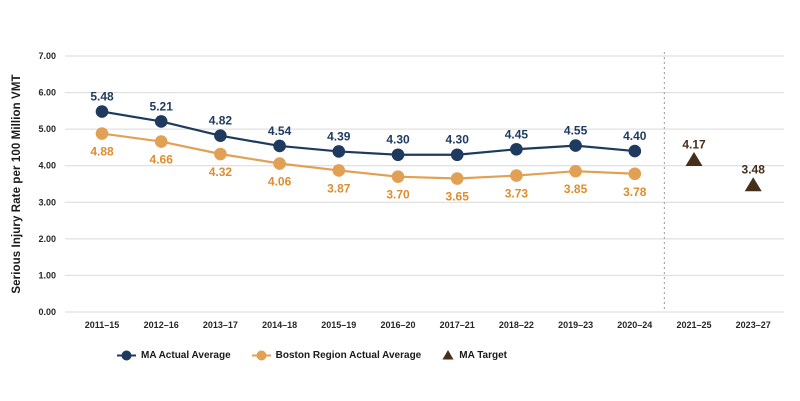  I want to click on x-tick-label: 2020–24, so click(634, 325).